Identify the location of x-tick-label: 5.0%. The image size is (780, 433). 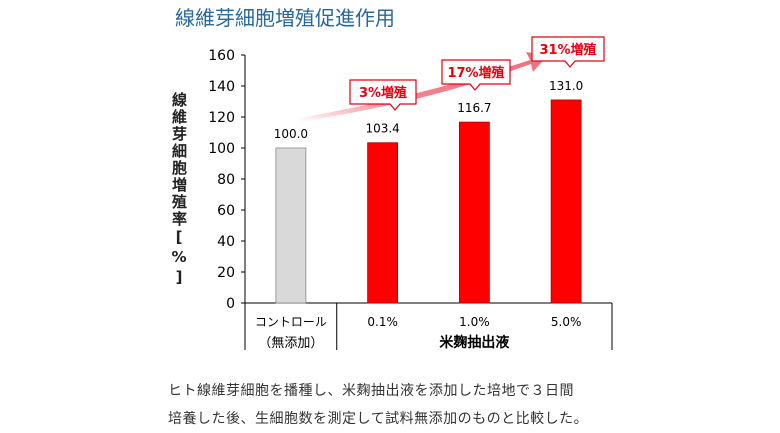
(566, 322).